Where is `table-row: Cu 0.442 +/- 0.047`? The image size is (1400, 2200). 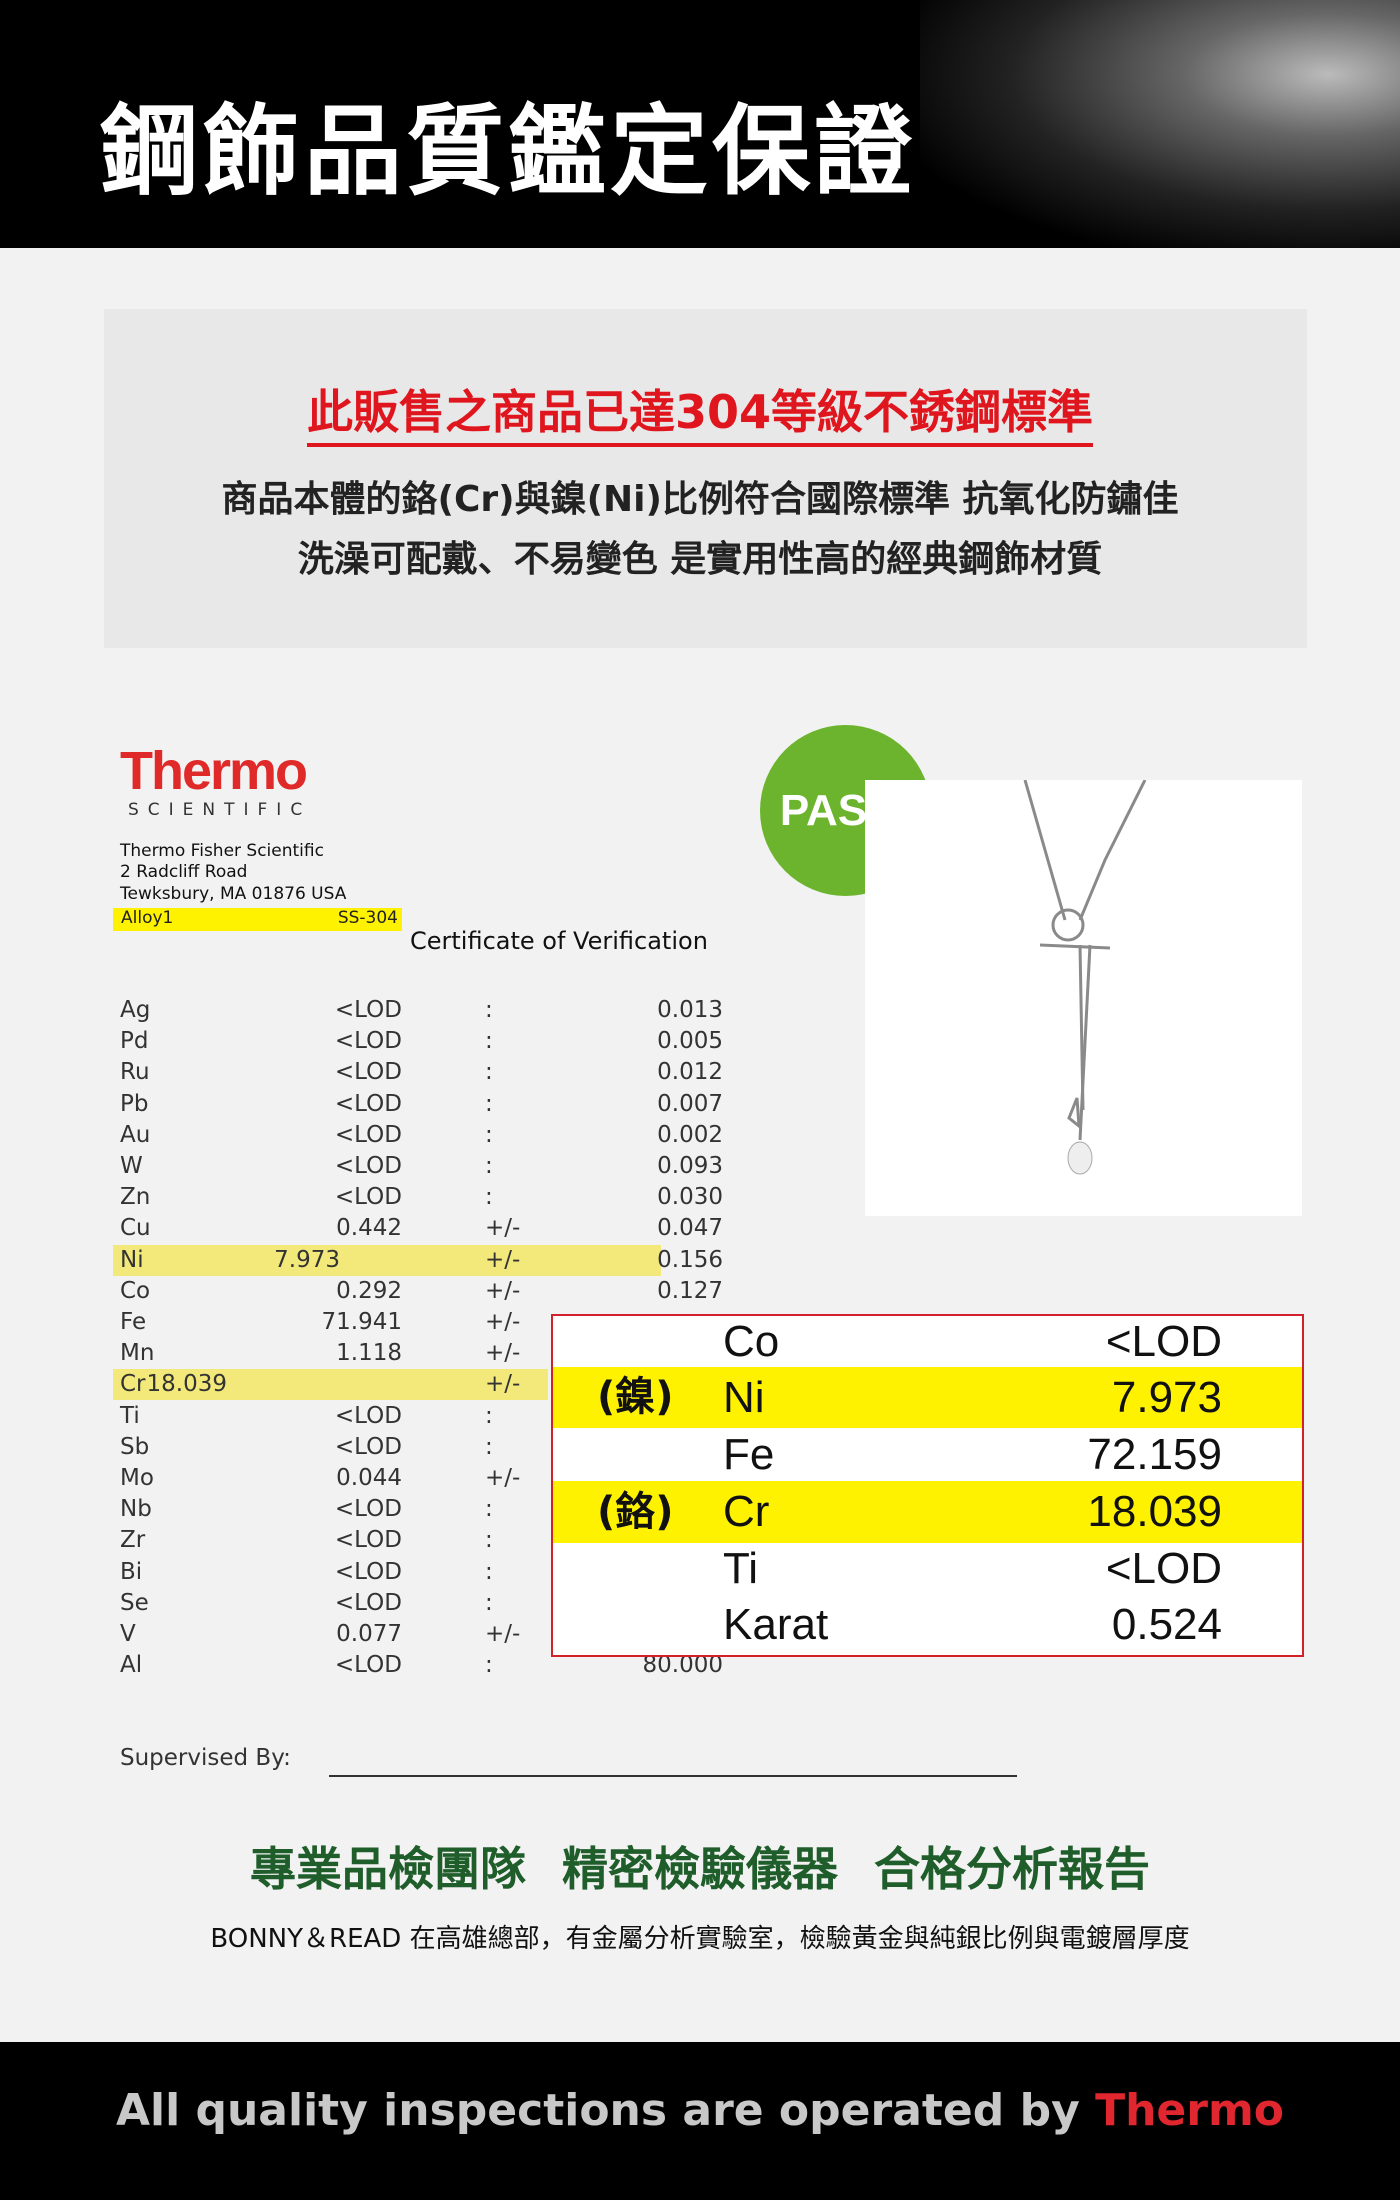
table-row: Cu 0.442 +/- 0.047 is located at coordinates (418, 1228).